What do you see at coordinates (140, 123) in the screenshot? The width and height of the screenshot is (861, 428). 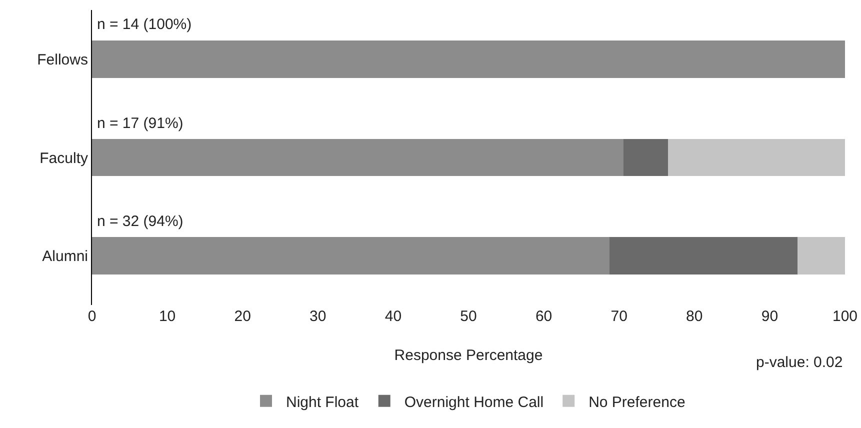 I see `annotation: n = 17 (91%)` at bounding box center [140, 123].